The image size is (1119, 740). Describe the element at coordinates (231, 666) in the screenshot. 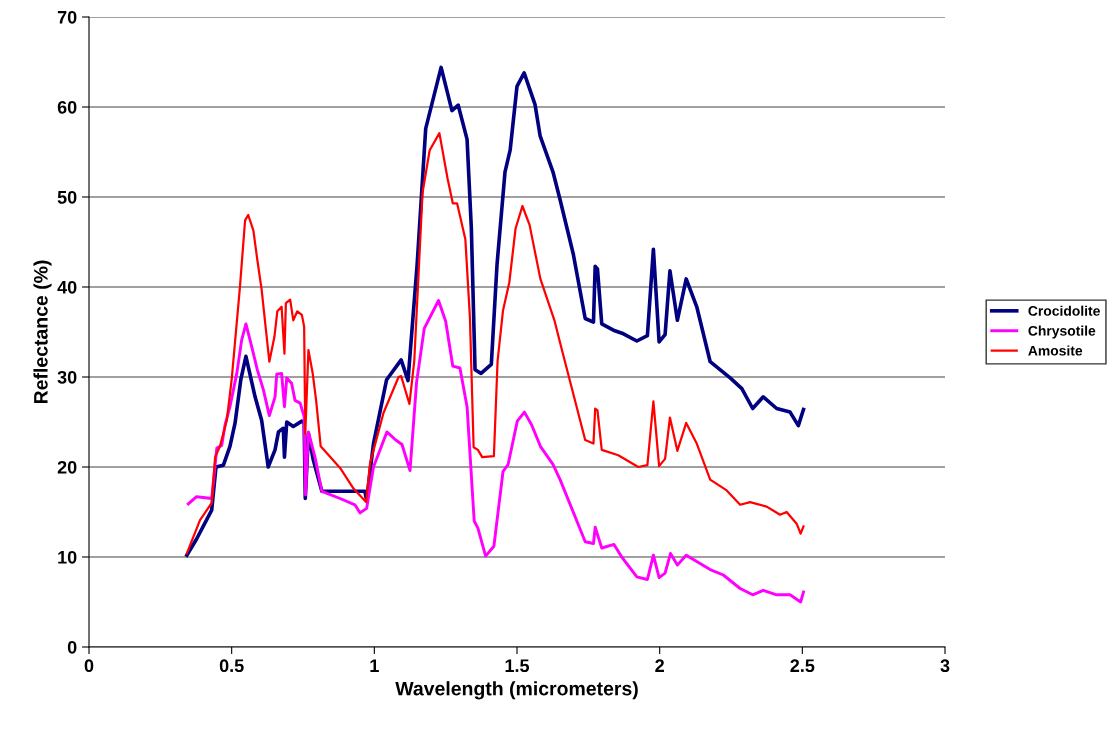

I see `x-tick-label: 0.5` at that location.